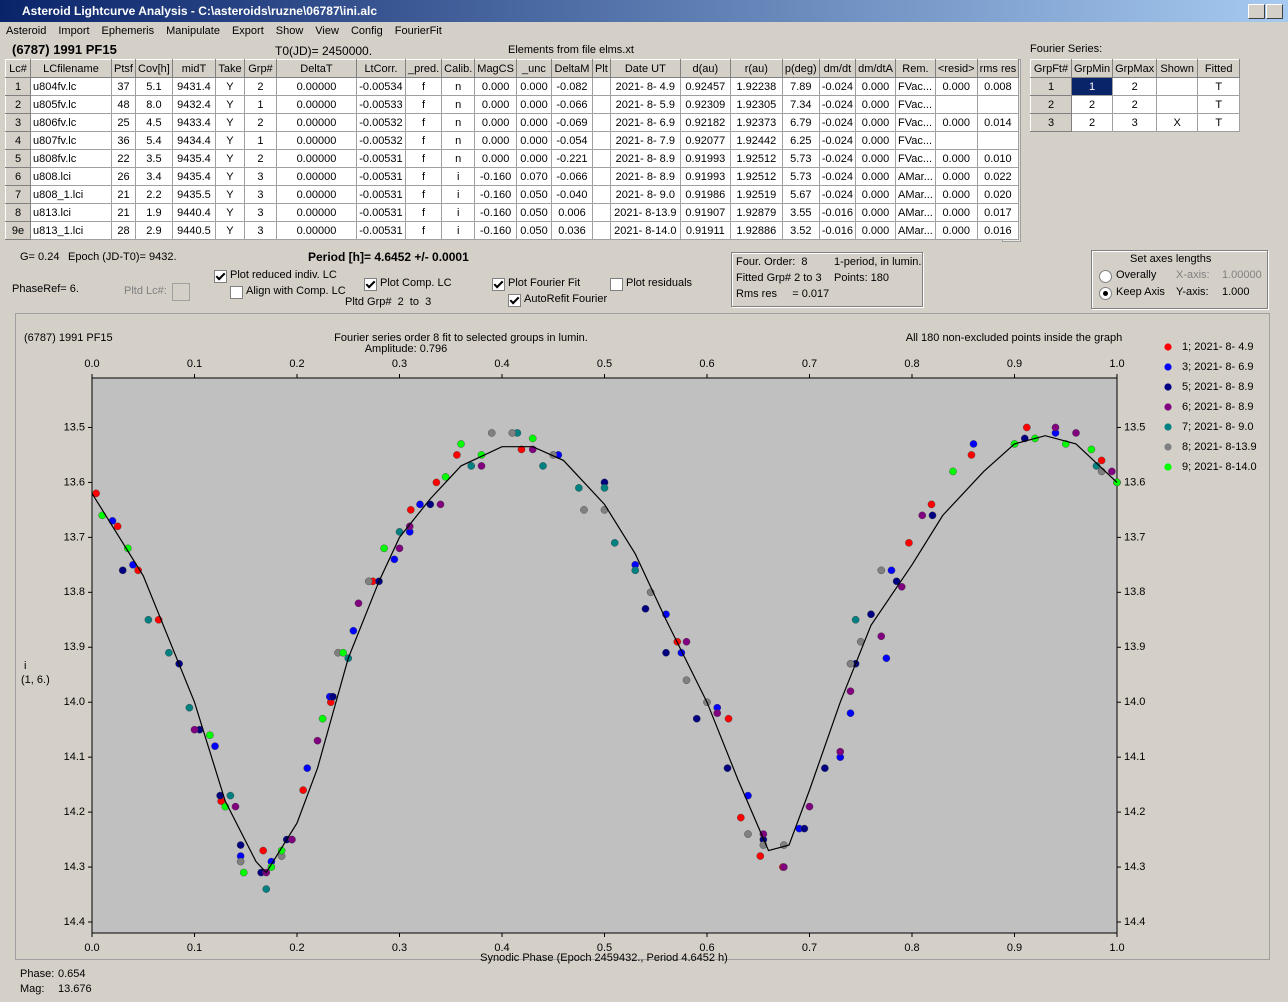 This screenshot has height=1002, width=1288. I want to click on table-cell: 9435.5, so click(193, 194).